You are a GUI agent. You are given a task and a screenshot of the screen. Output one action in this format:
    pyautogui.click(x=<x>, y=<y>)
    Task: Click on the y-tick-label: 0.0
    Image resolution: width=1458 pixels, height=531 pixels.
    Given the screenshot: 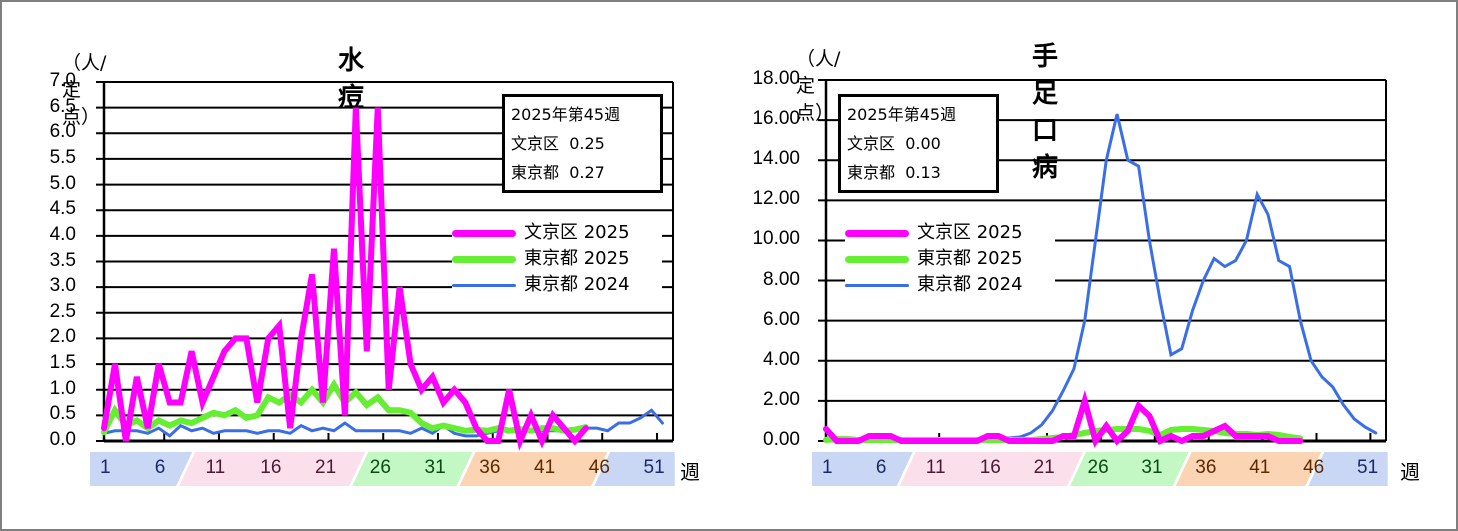 What is the action you would take?
    pyautogui.click(x=62, y=439)
    